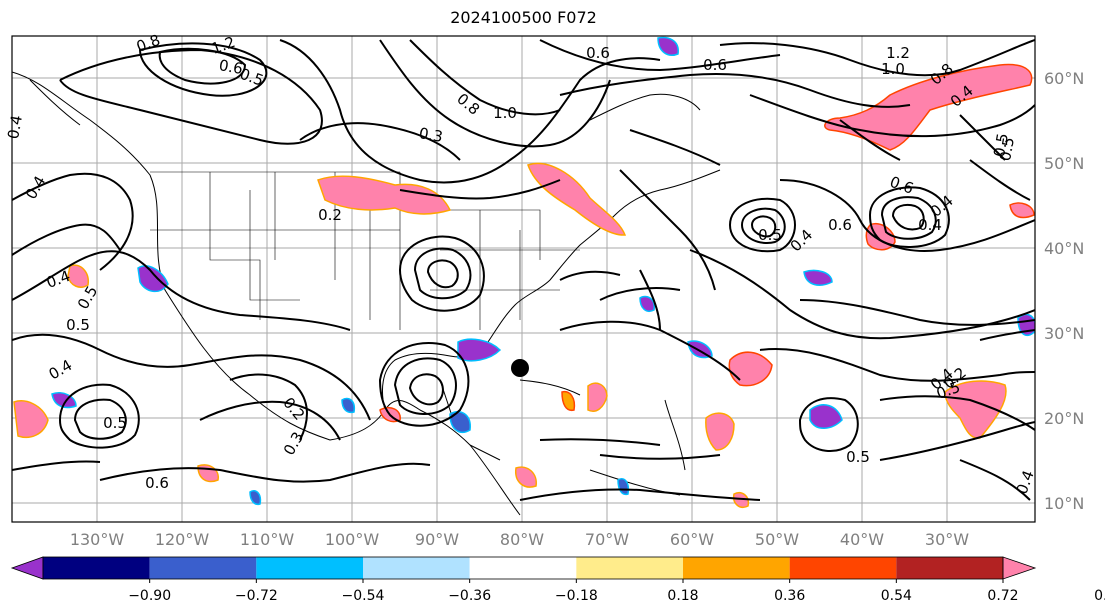  I want to click on longitude-tick-label: 80°W, so click(522, 539).